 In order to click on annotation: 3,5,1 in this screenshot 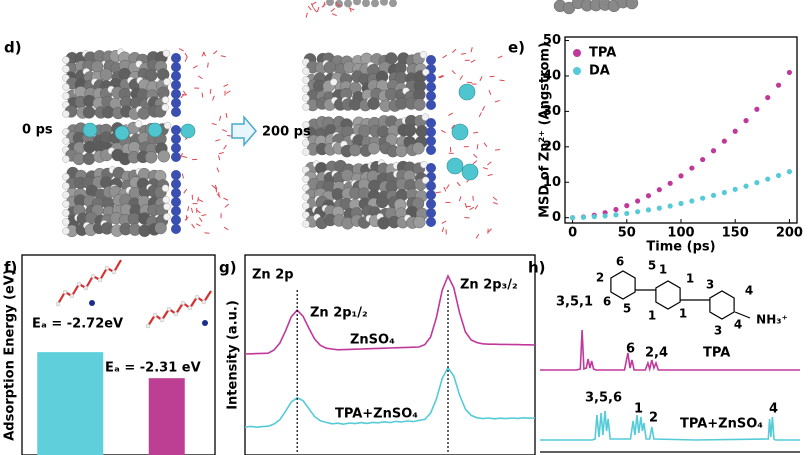, I will do `click(574, 302)`.